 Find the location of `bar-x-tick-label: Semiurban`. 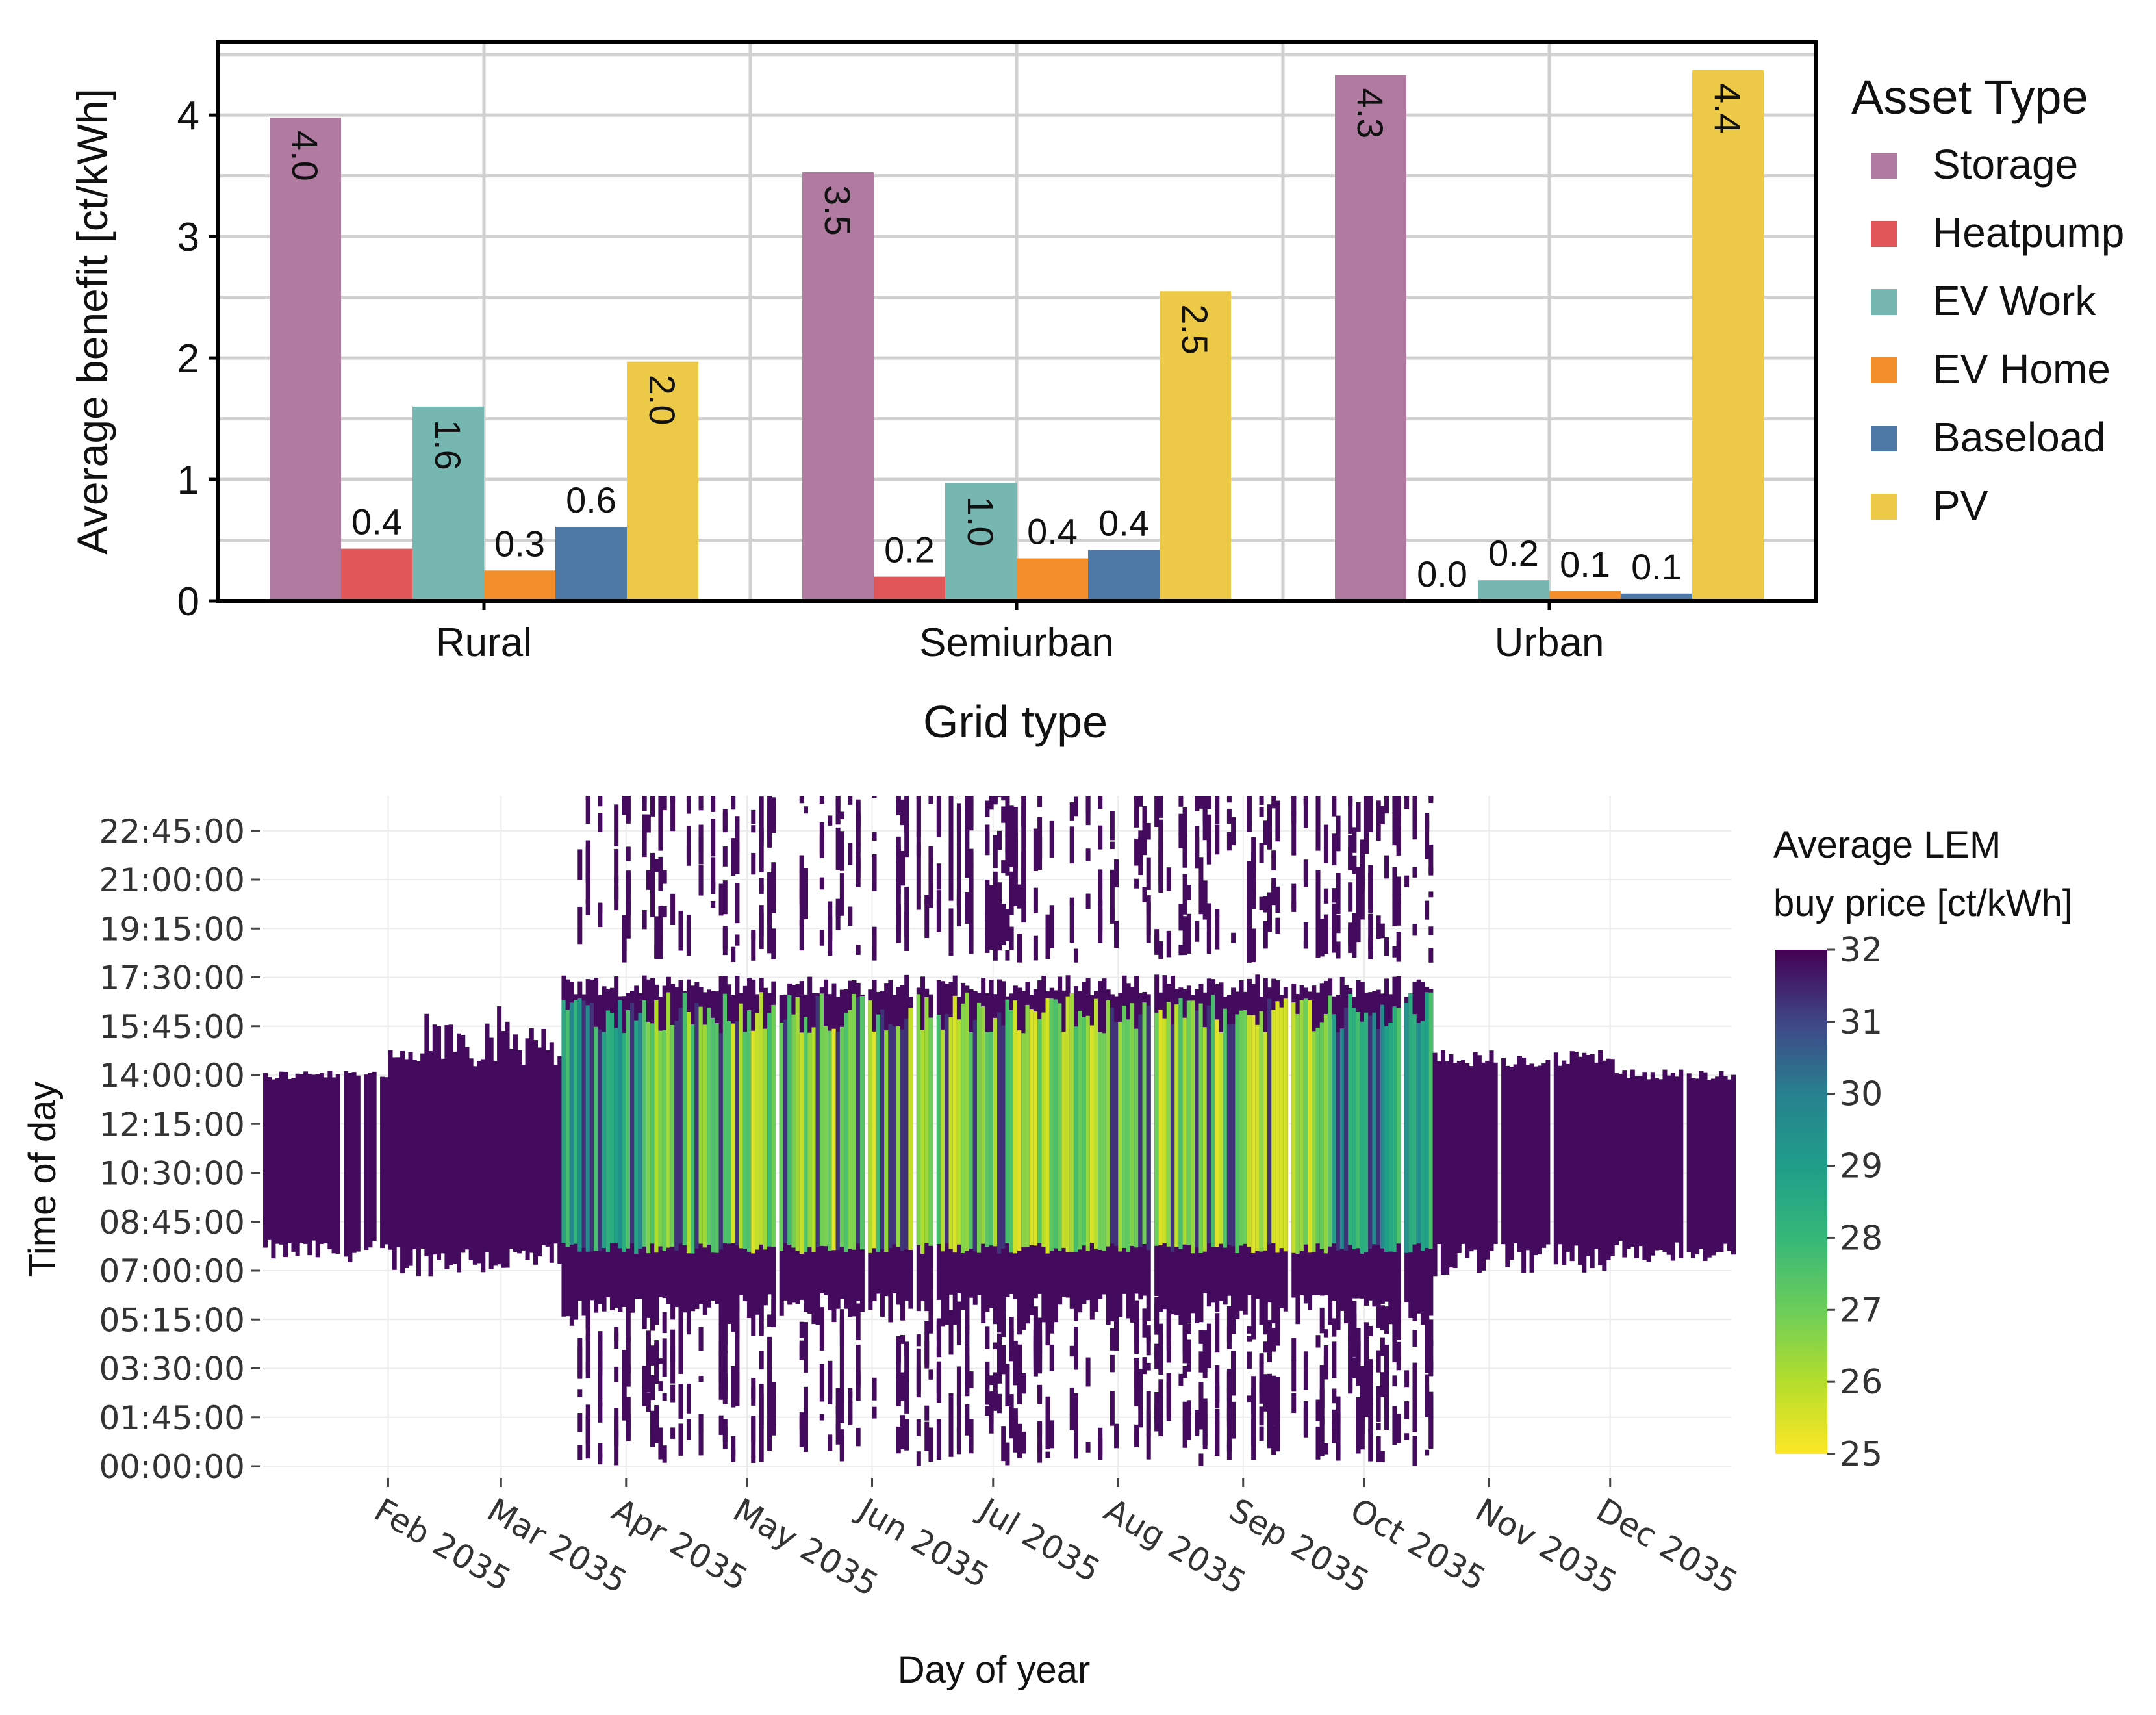

bar-x-tick-label: Semiurban is located at coordinates (1016, 642).